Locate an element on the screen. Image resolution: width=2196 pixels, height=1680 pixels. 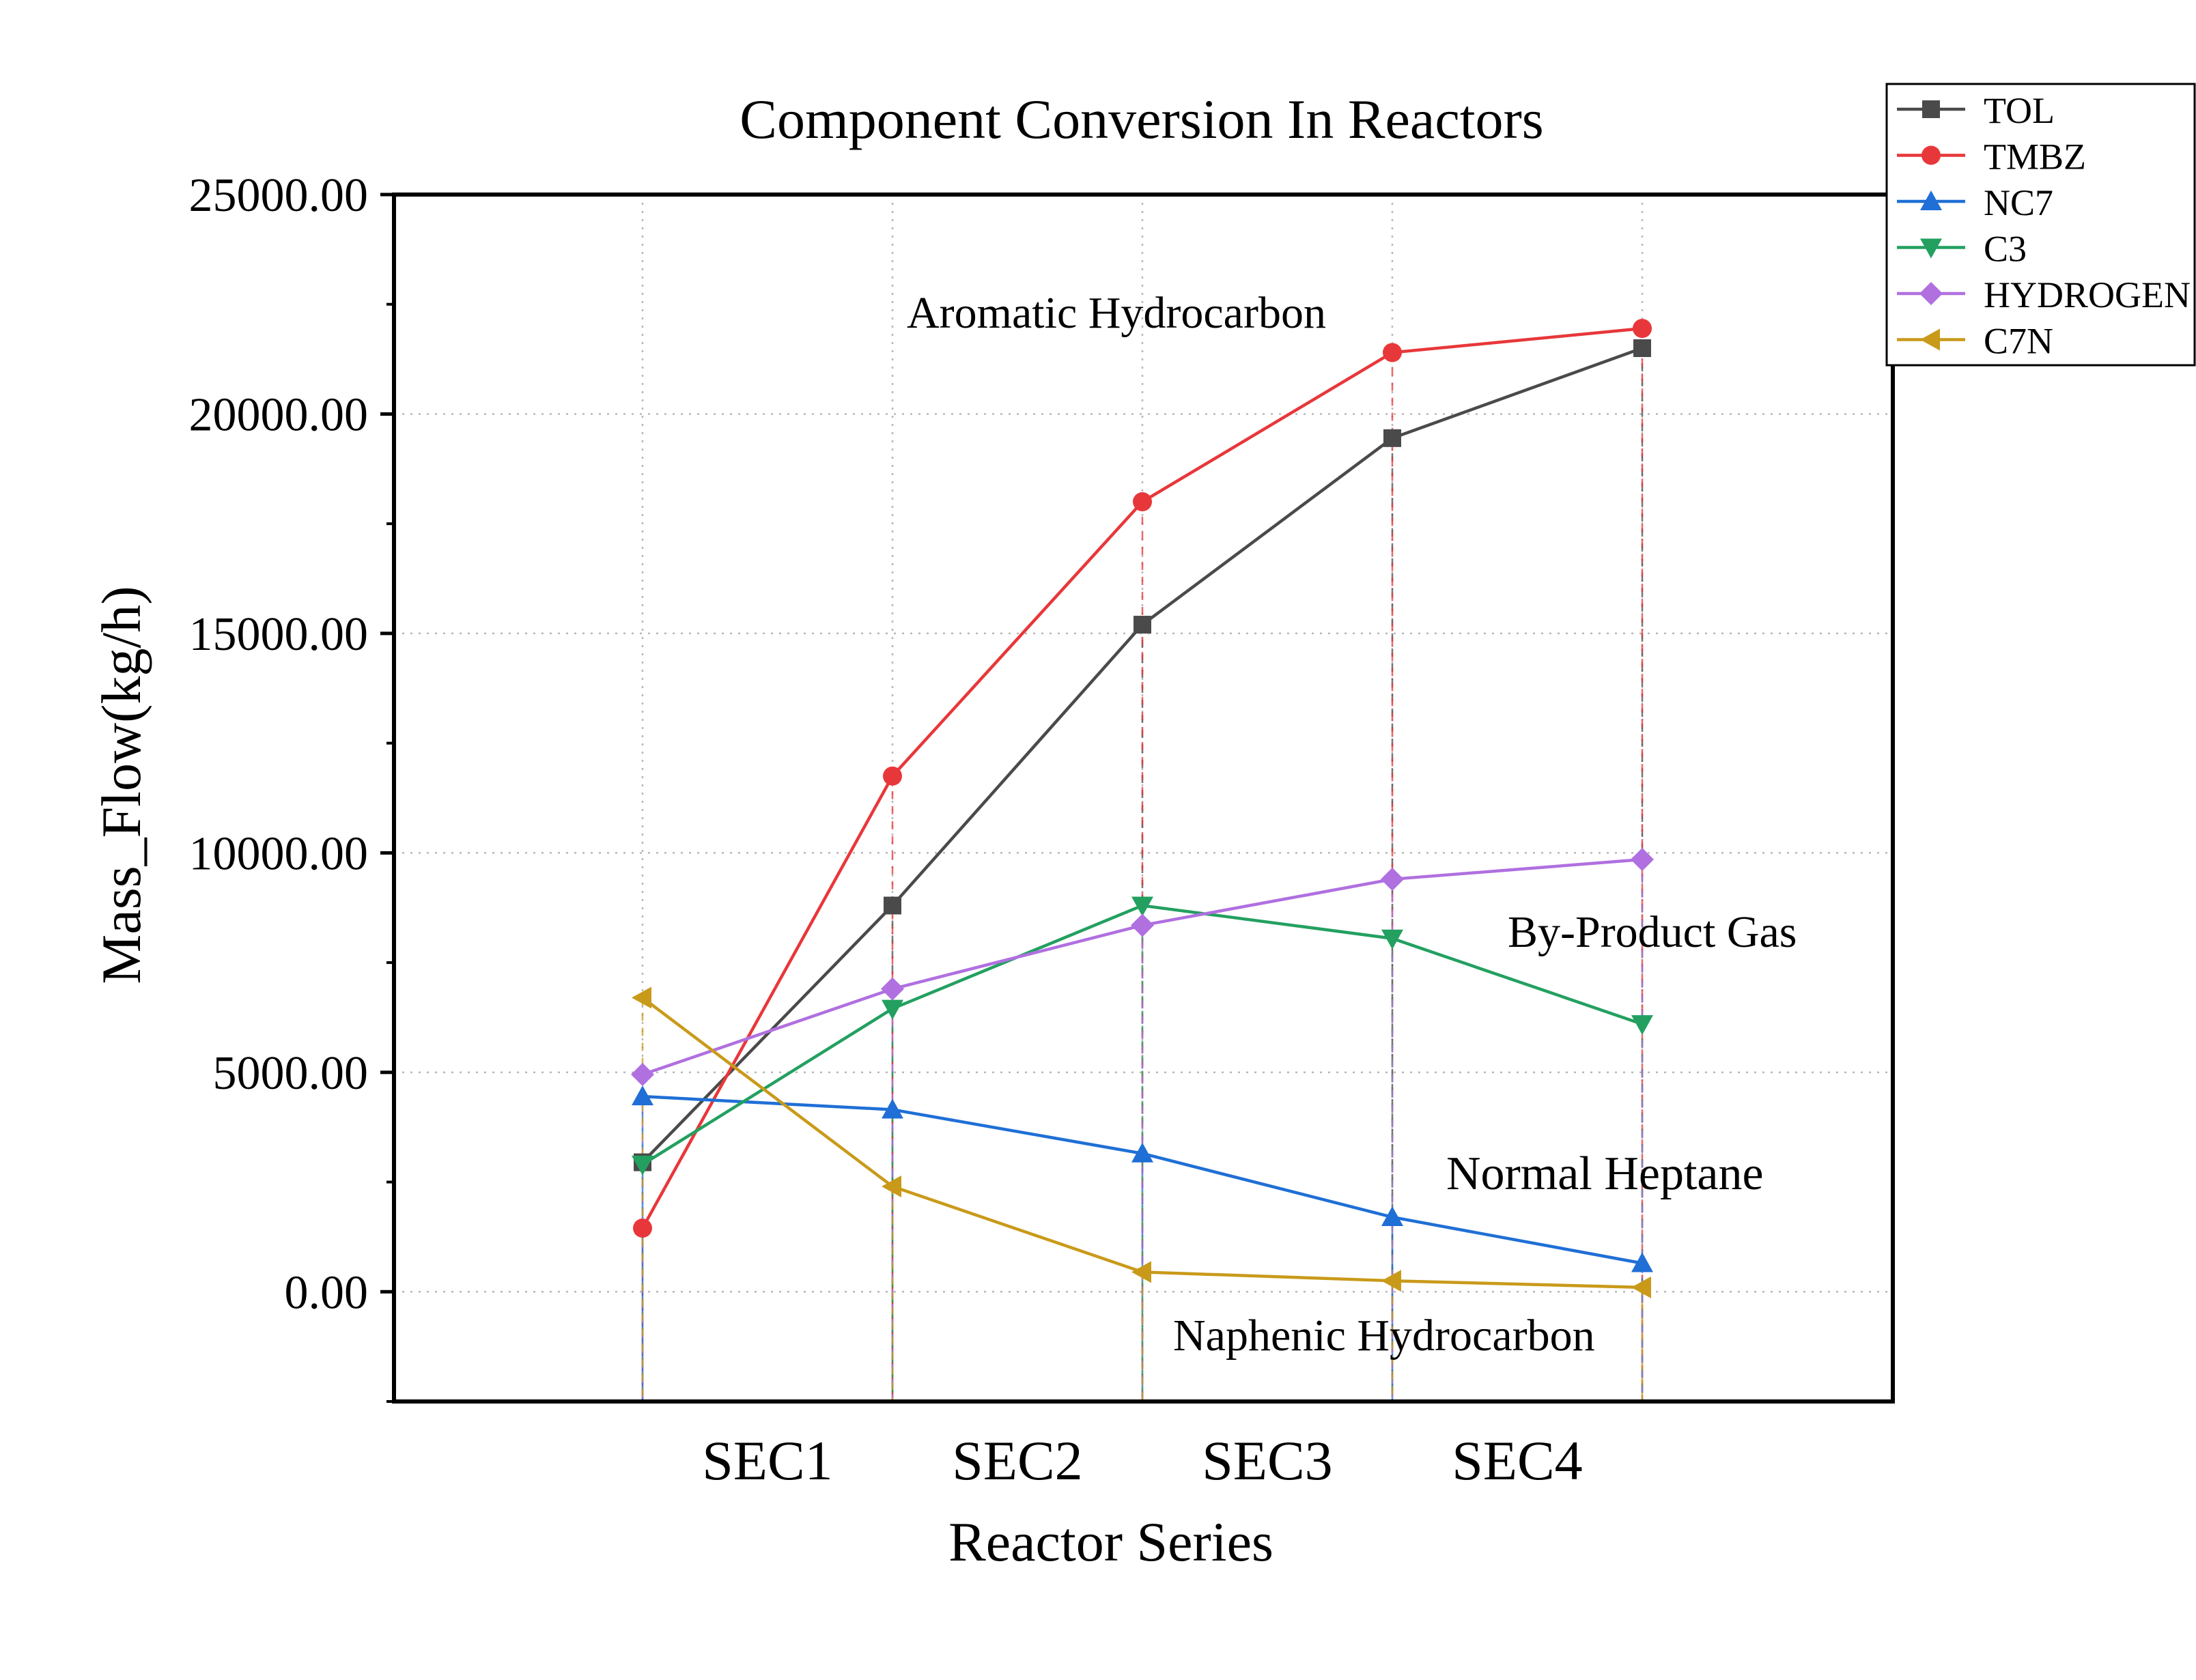
y-tick-label: 25000.00 is located at coordinates (279, 195).